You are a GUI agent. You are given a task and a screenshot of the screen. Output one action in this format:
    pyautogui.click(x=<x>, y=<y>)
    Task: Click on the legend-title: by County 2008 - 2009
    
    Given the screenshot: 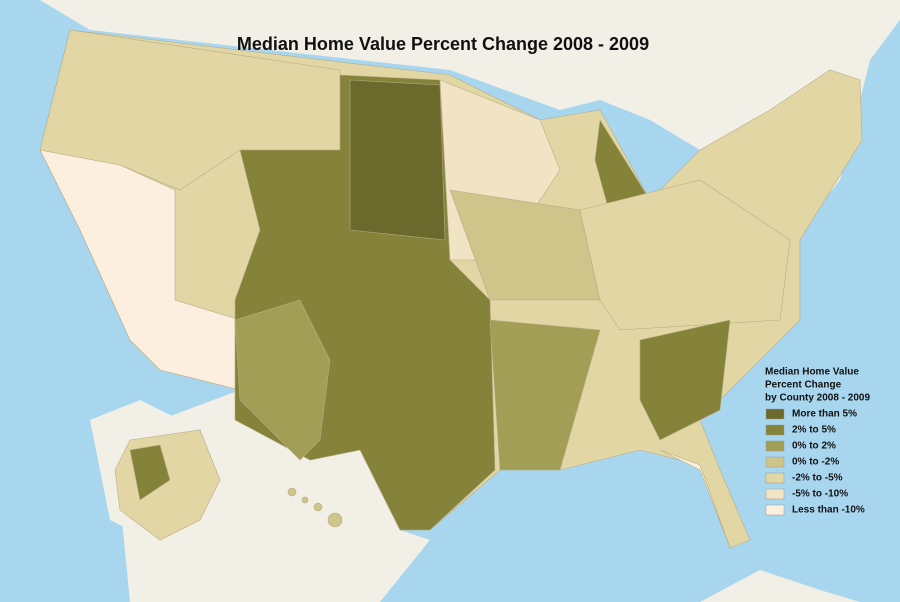 What is the action you would take?
    pyautogui.click(x=817, y=398)
    